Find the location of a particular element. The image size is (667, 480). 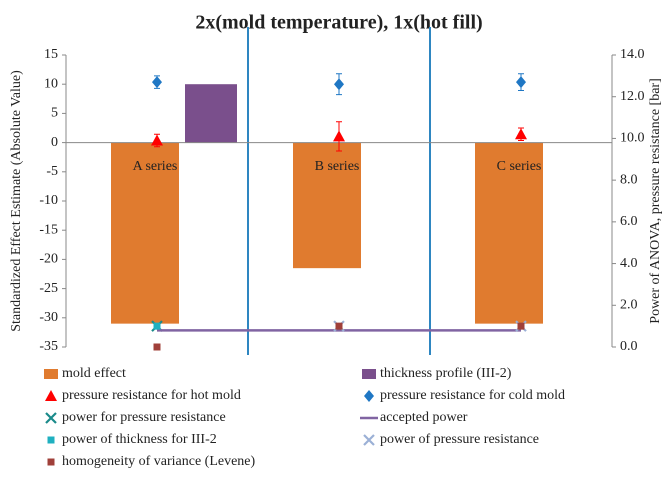

y-tick-label: 15 is located at coordinates (51, 54).